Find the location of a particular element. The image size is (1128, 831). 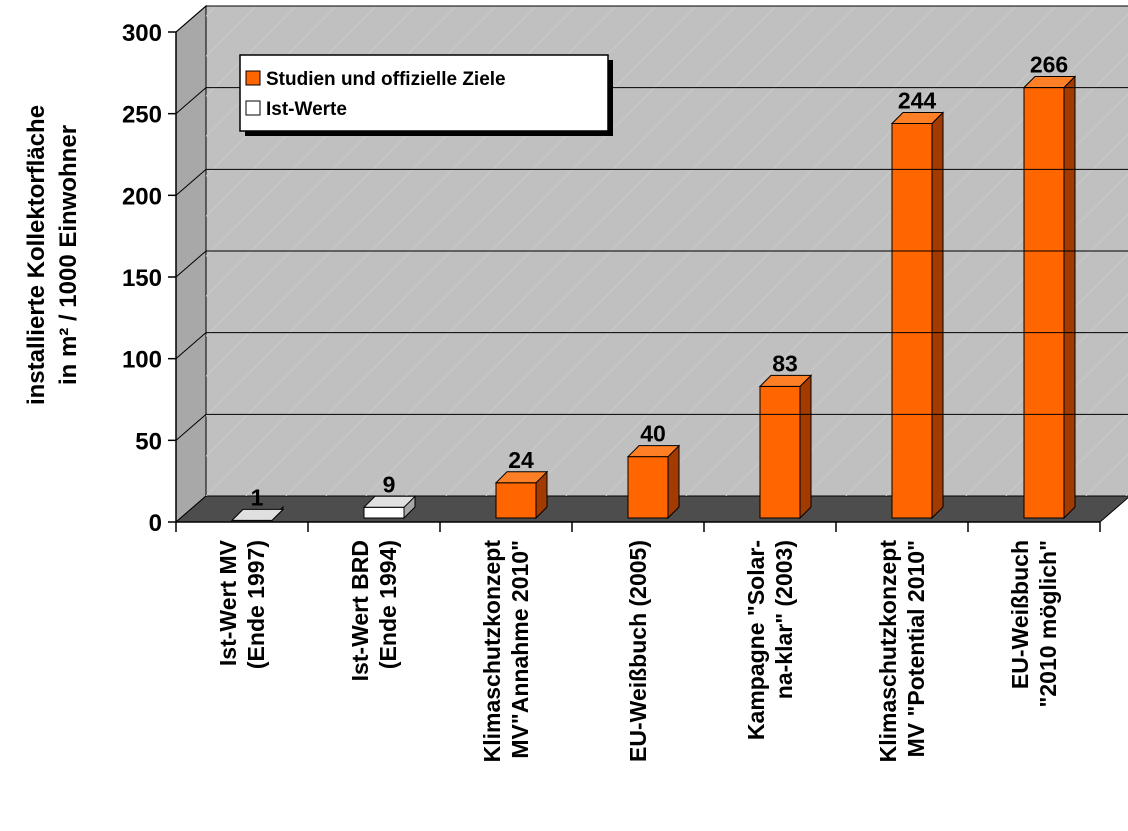

legend-label: Studien und offizielle Ziele is located at coordinates (386, 79).